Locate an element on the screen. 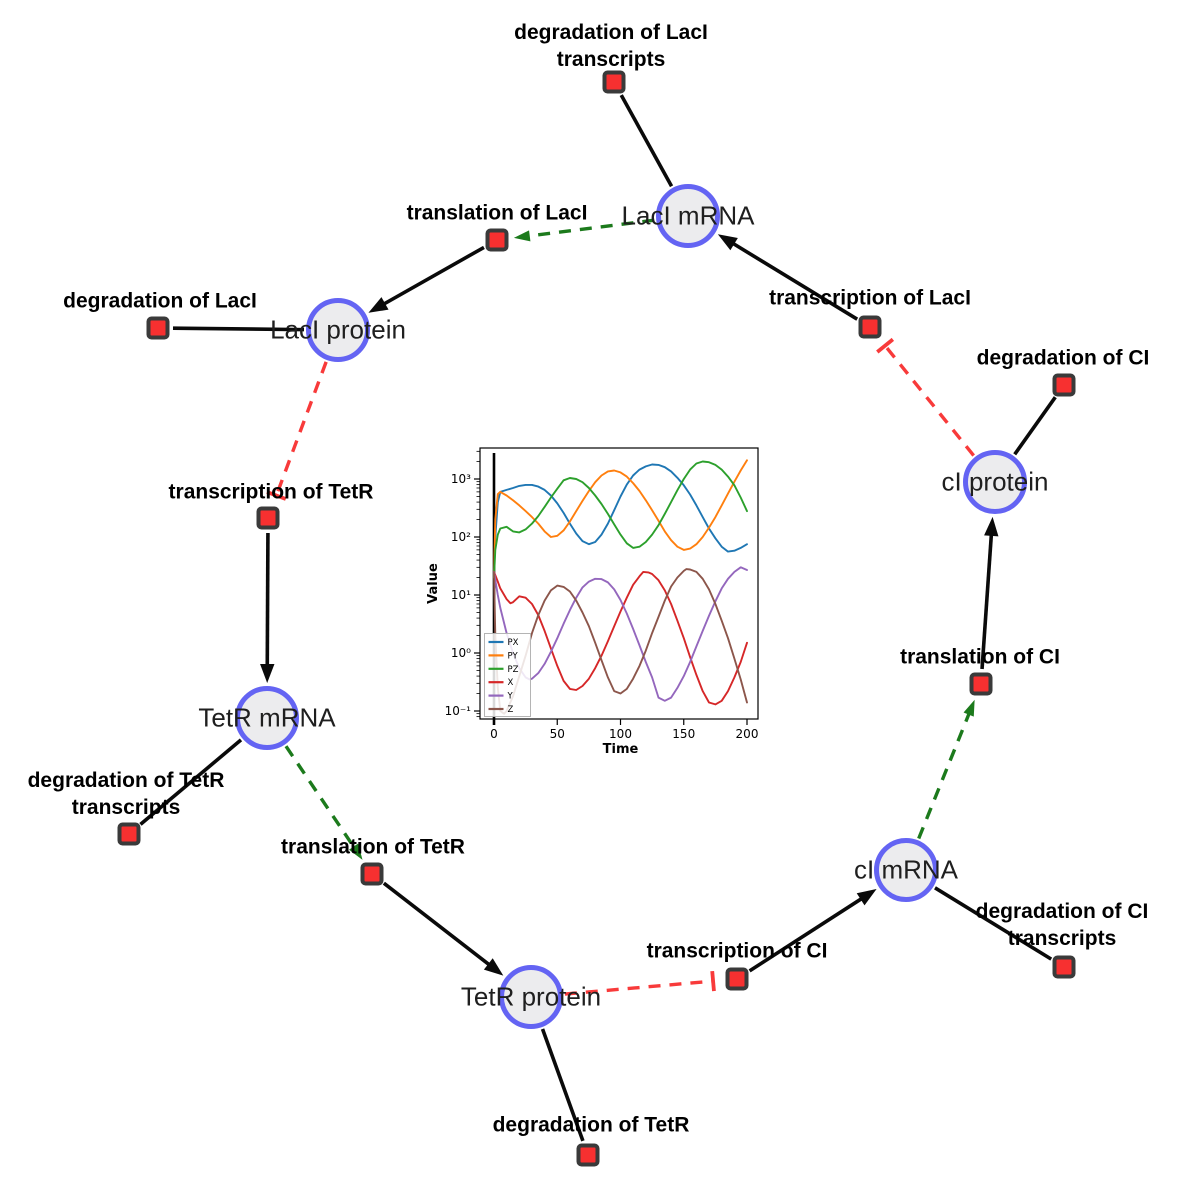 Image resolution: width=1189 pixels, height=1200 pixels. species-node-laci_mrna is located at coordinates (688, 216).